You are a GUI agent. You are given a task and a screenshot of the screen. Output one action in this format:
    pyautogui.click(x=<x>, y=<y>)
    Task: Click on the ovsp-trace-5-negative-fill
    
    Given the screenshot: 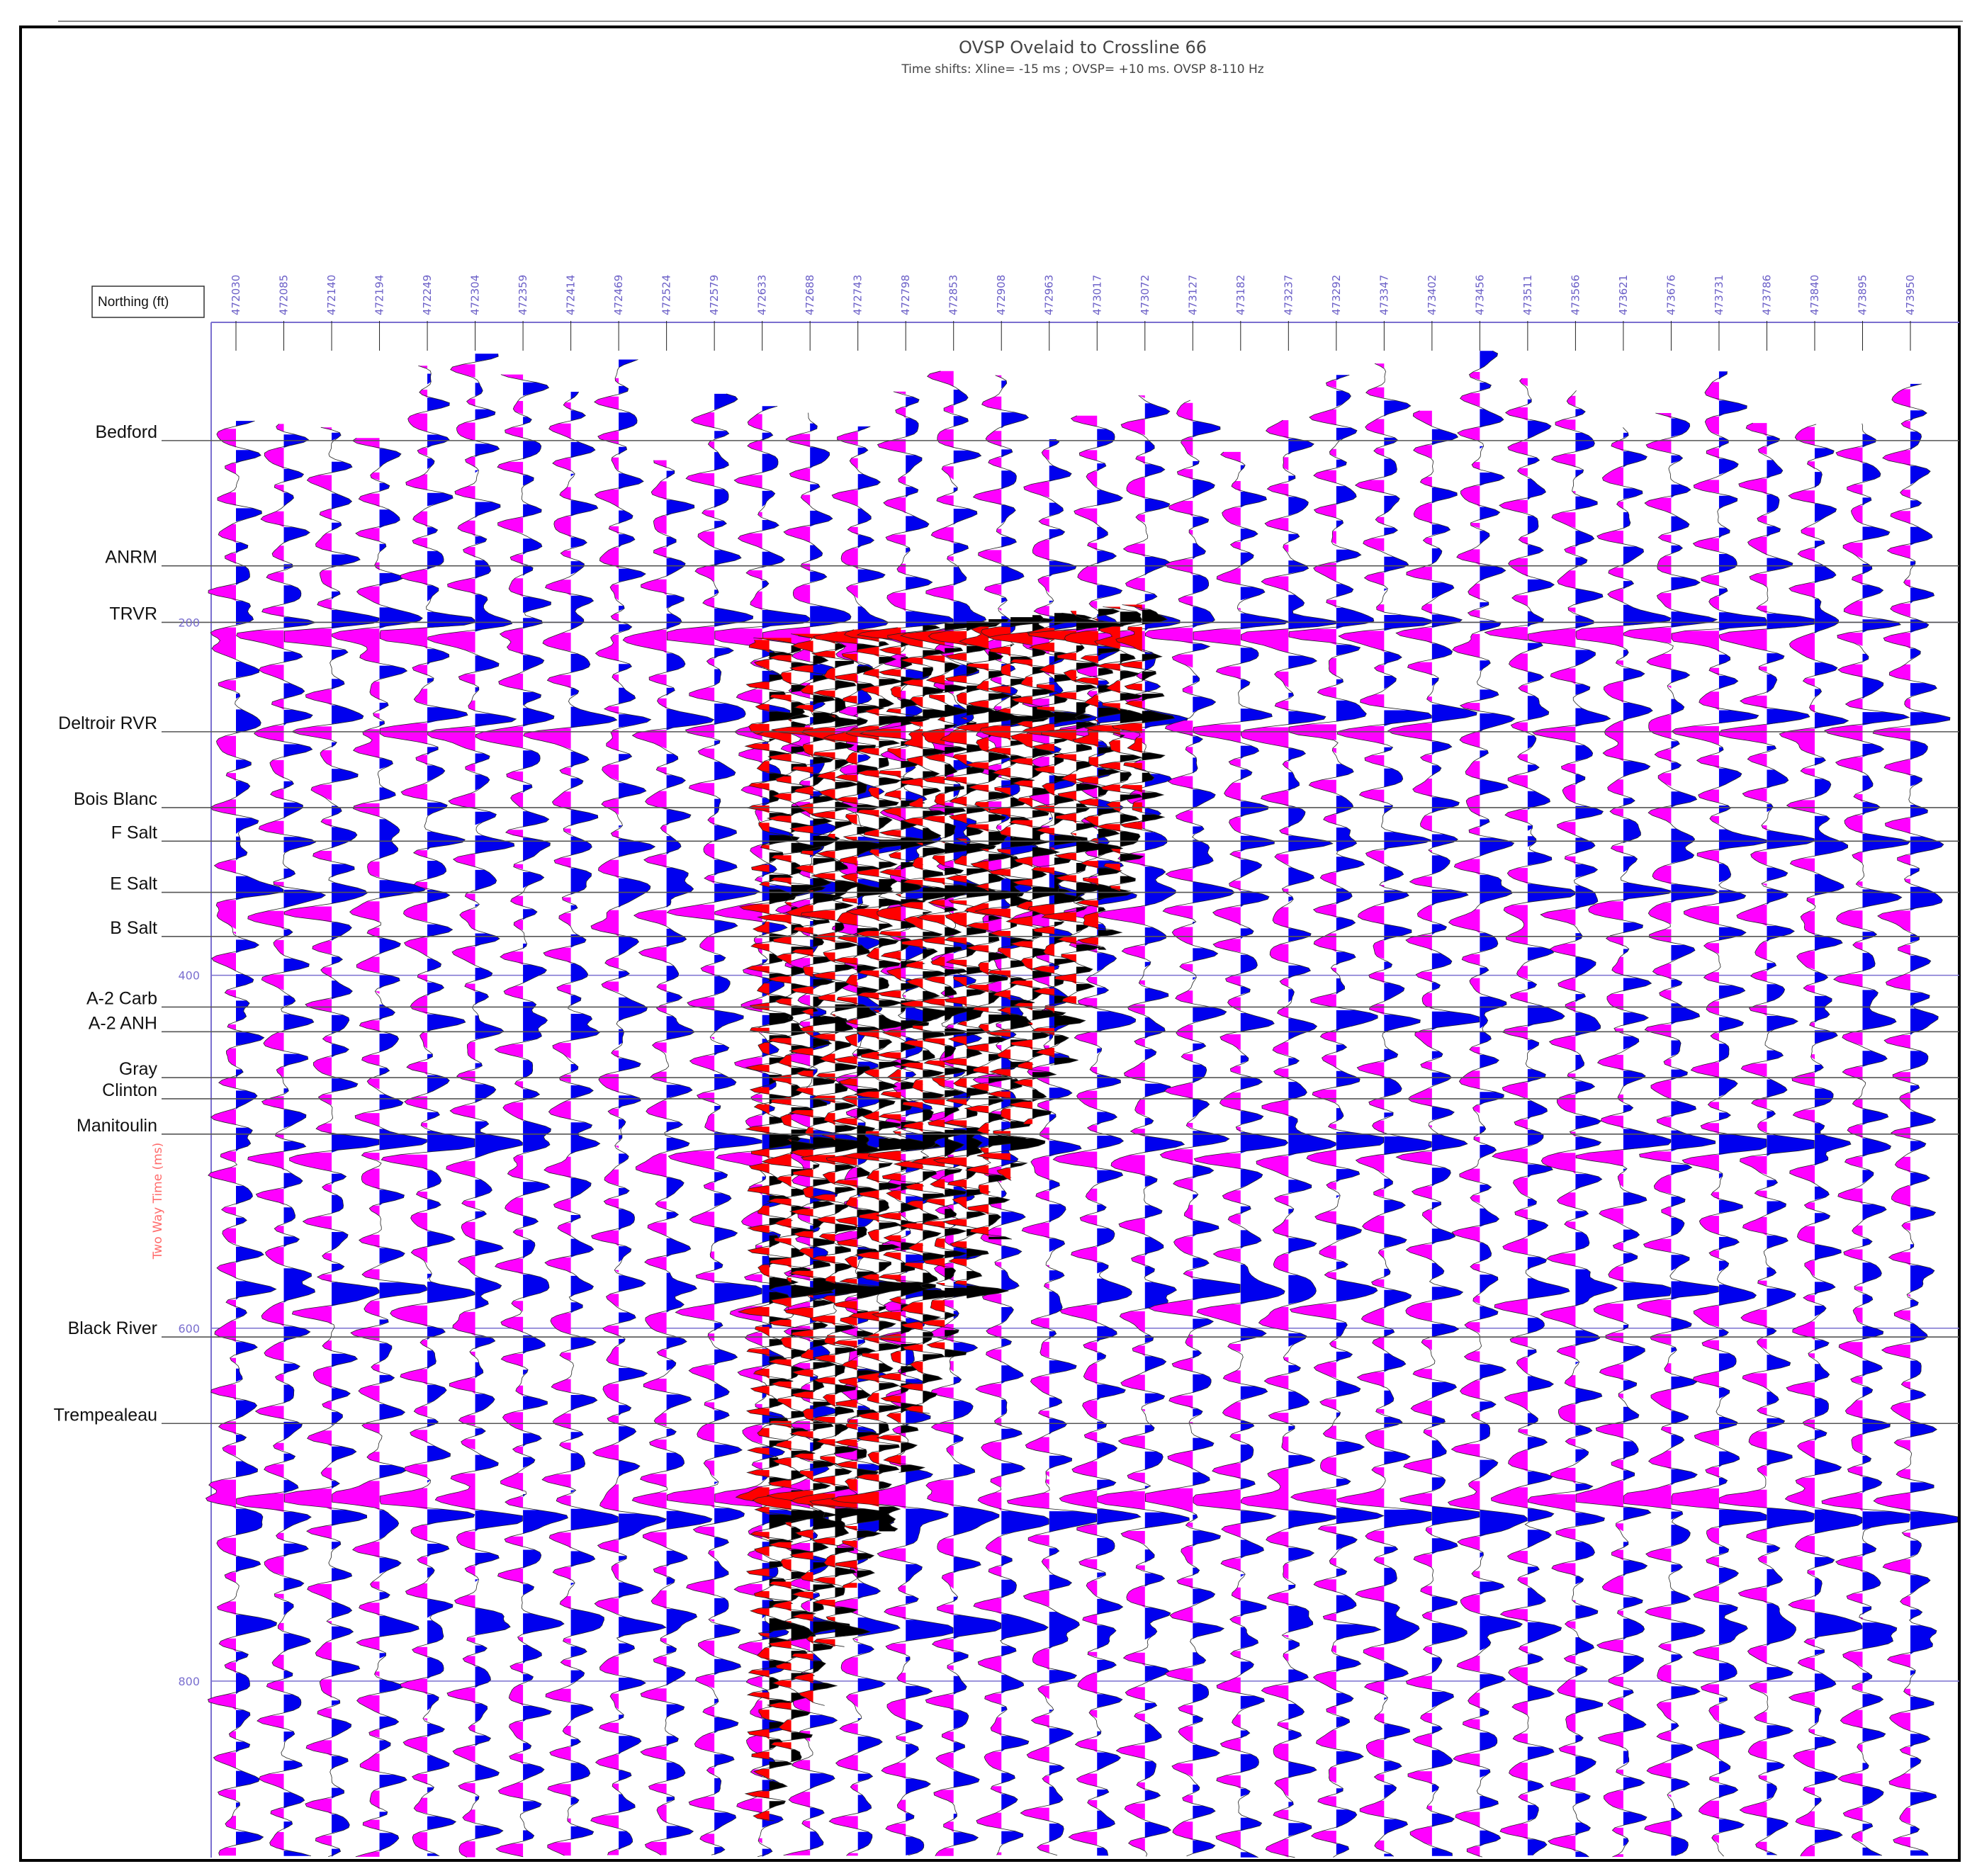 What is the action you would take?
    pyautogui.click(x=855, y=1068)
    